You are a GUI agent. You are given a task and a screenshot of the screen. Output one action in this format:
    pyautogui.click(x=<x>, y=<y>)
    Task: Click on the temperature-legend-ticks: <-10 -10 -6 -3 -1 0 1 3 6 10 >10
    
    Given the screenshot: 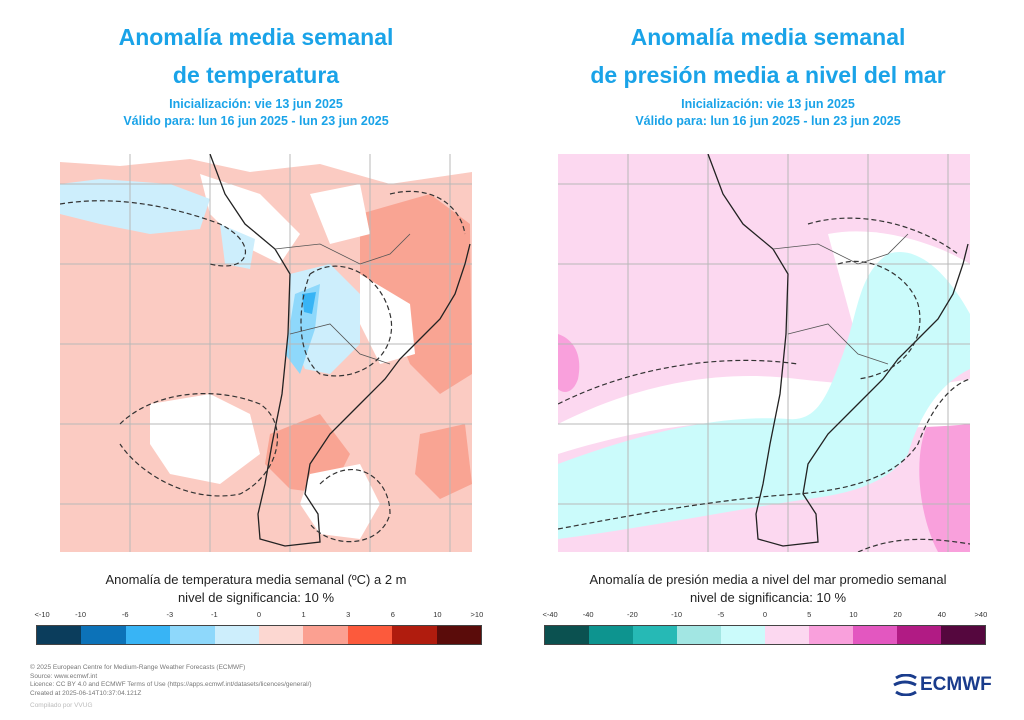 What is the action you would take?
    pyautogui.click(x=259, y=616)
    